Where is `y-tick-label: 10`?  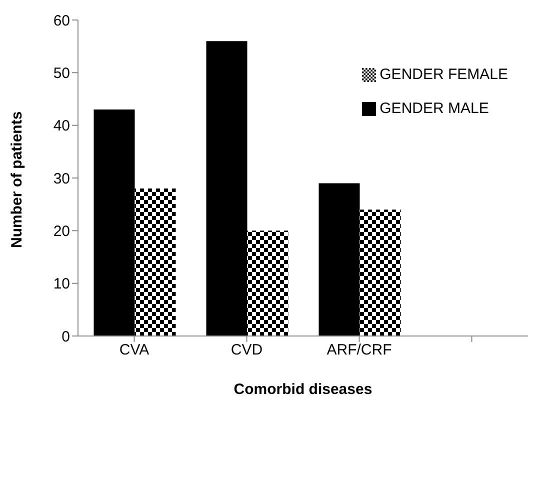 y-tick-label: 10 is located at coordinates (61, 284).